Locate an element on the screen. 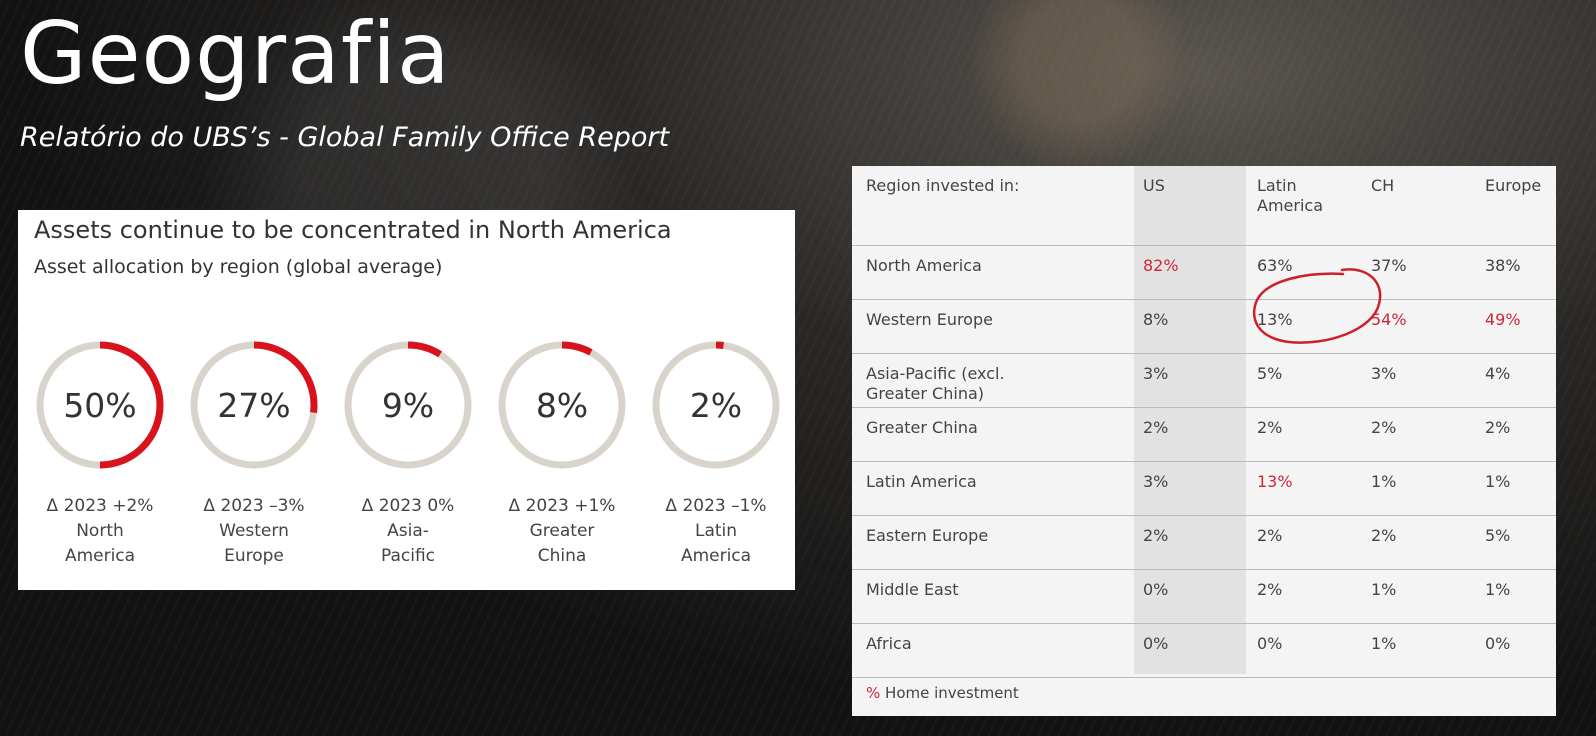 The image size is (1596, 736). legend-text: Home investment is located at coordinates (952, 693).